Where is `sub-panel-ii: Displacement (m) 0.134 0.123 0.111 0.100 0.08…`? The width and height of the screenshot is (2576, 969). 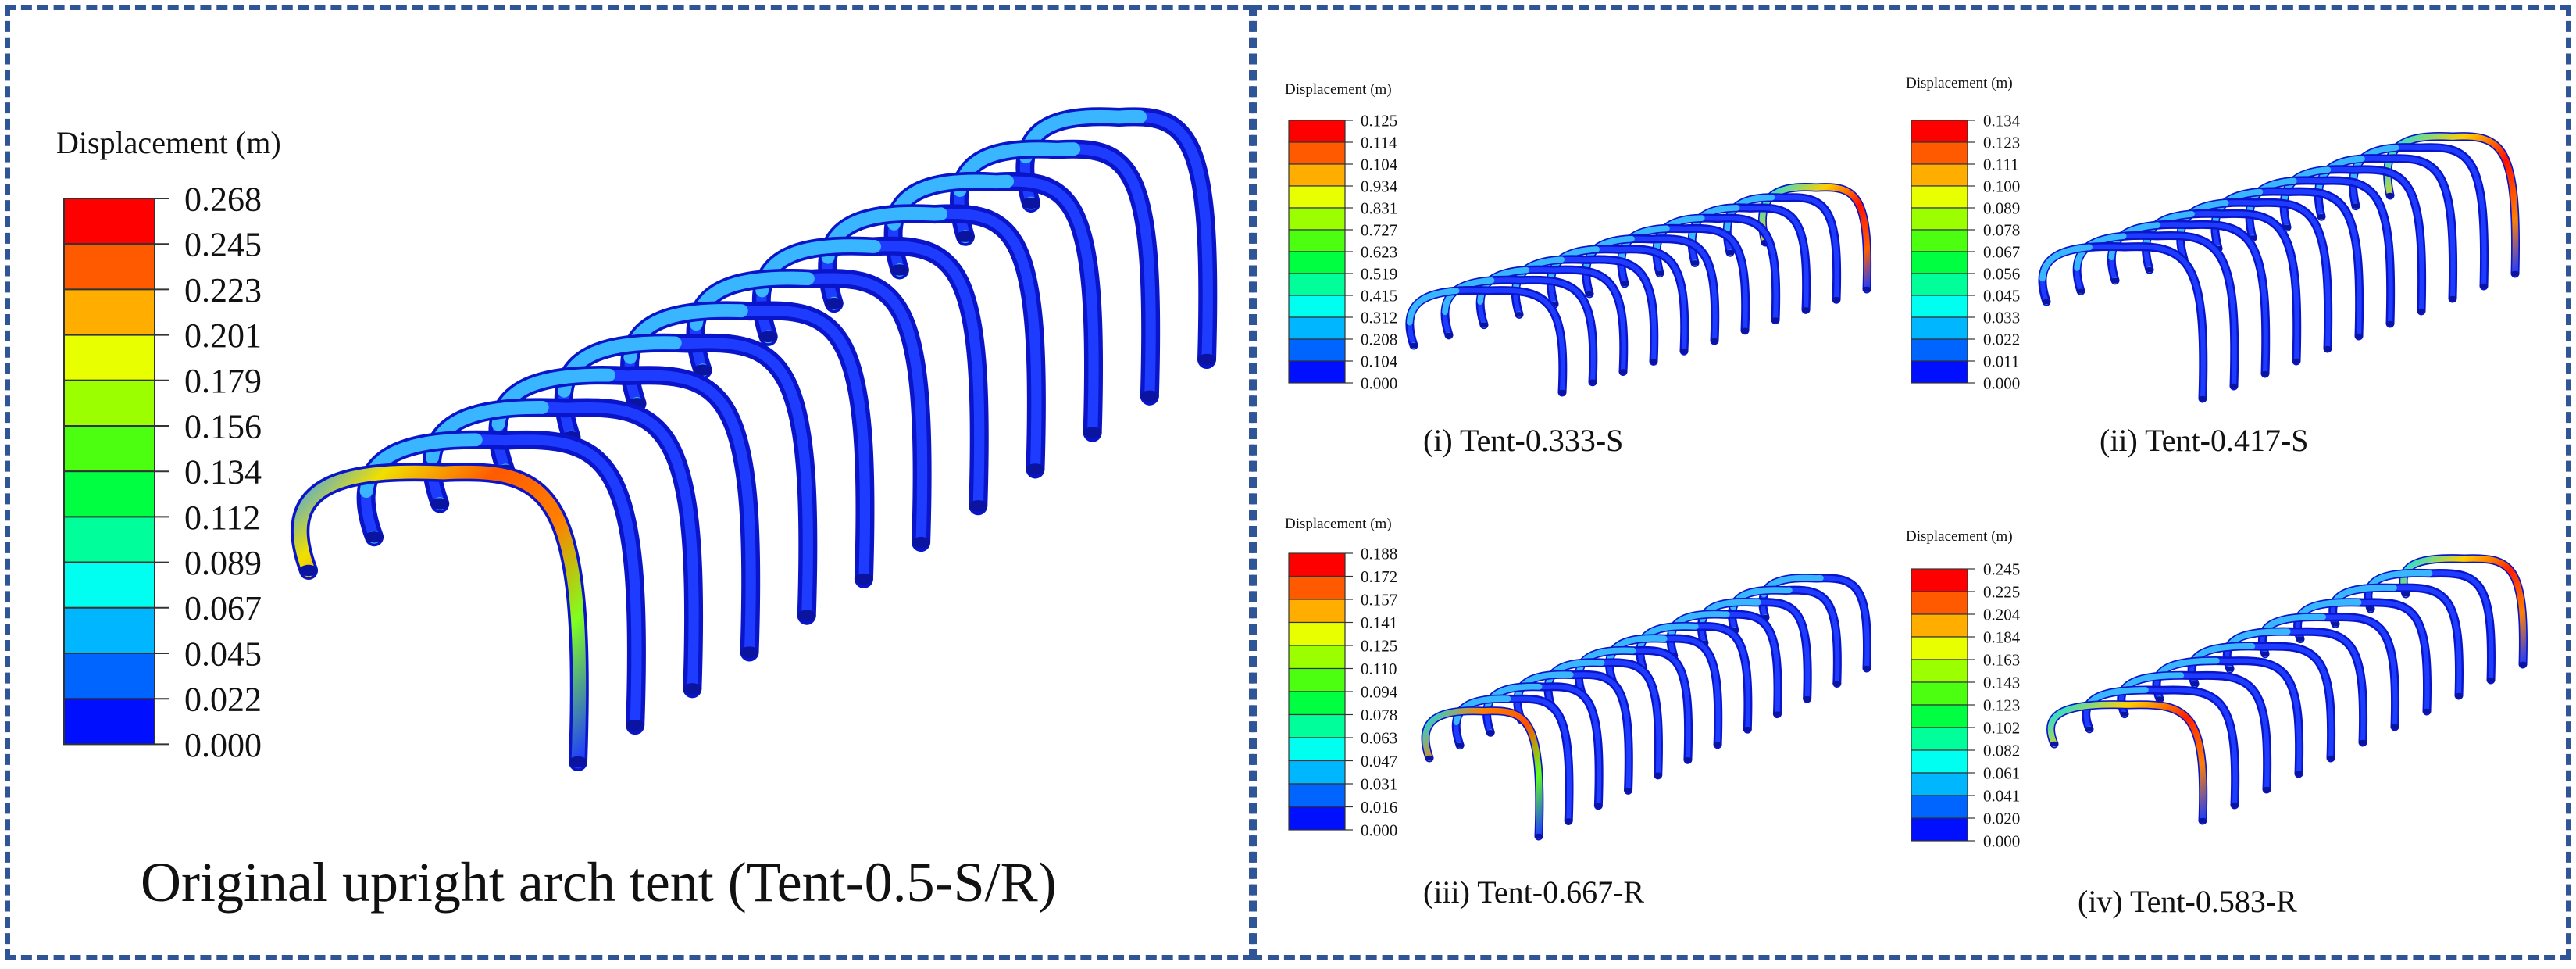 sub-panel-ii: Displacement (m) 0.134 0.123 0.111 0.100 0.08… is located at coordinates (2226, 266).